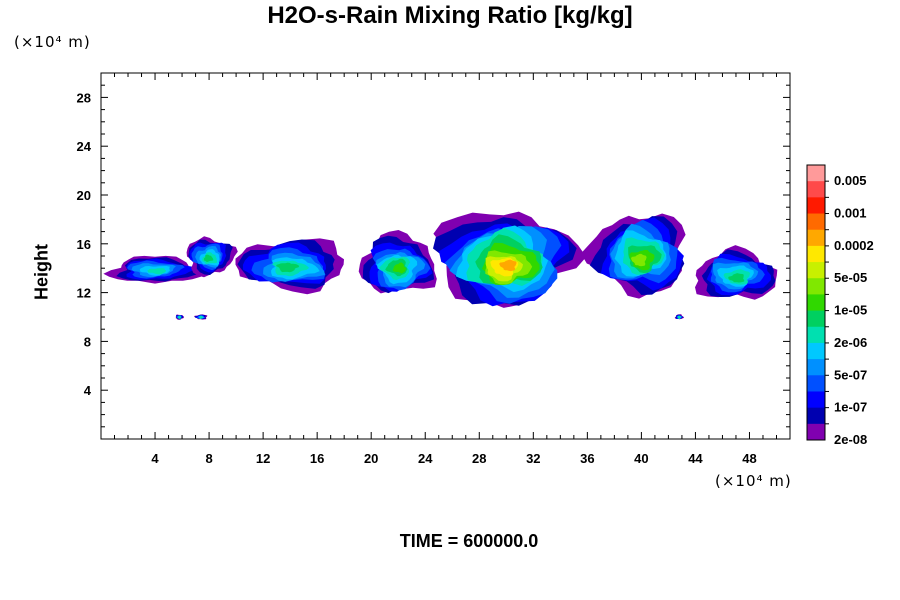 The image size is (900, 600). I want to click on colorbar-label: 5e-05, so click(850, 277).